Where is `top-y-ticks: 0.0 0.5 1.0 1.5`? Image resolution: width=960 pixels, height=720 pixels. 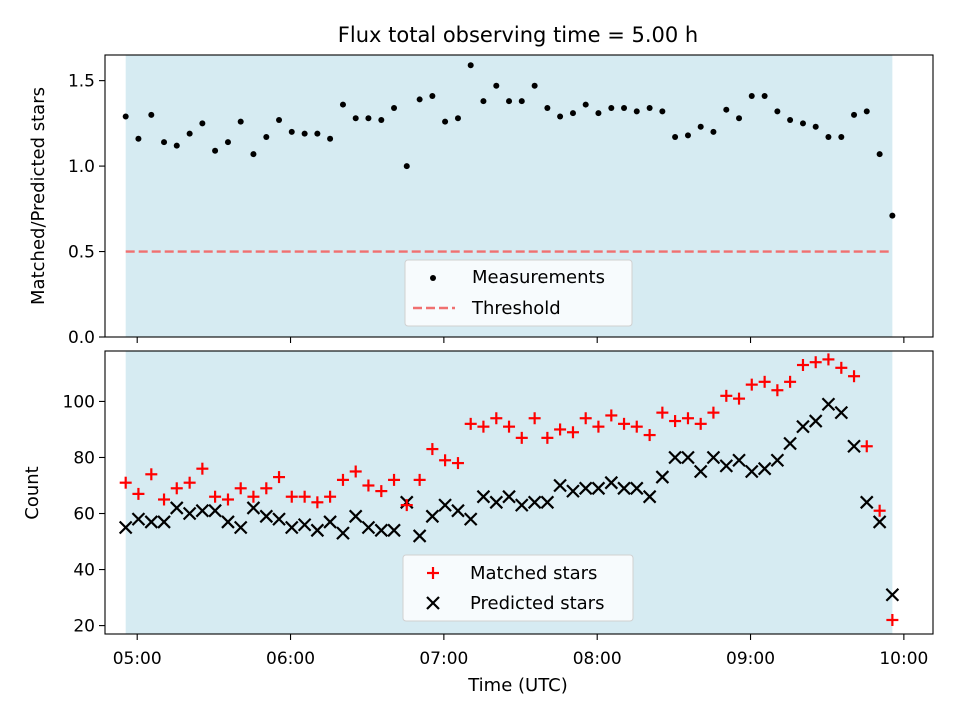 top-y-ticks: 0.0 0.5 1.0 1.5 is located at coordinates (86, 210).